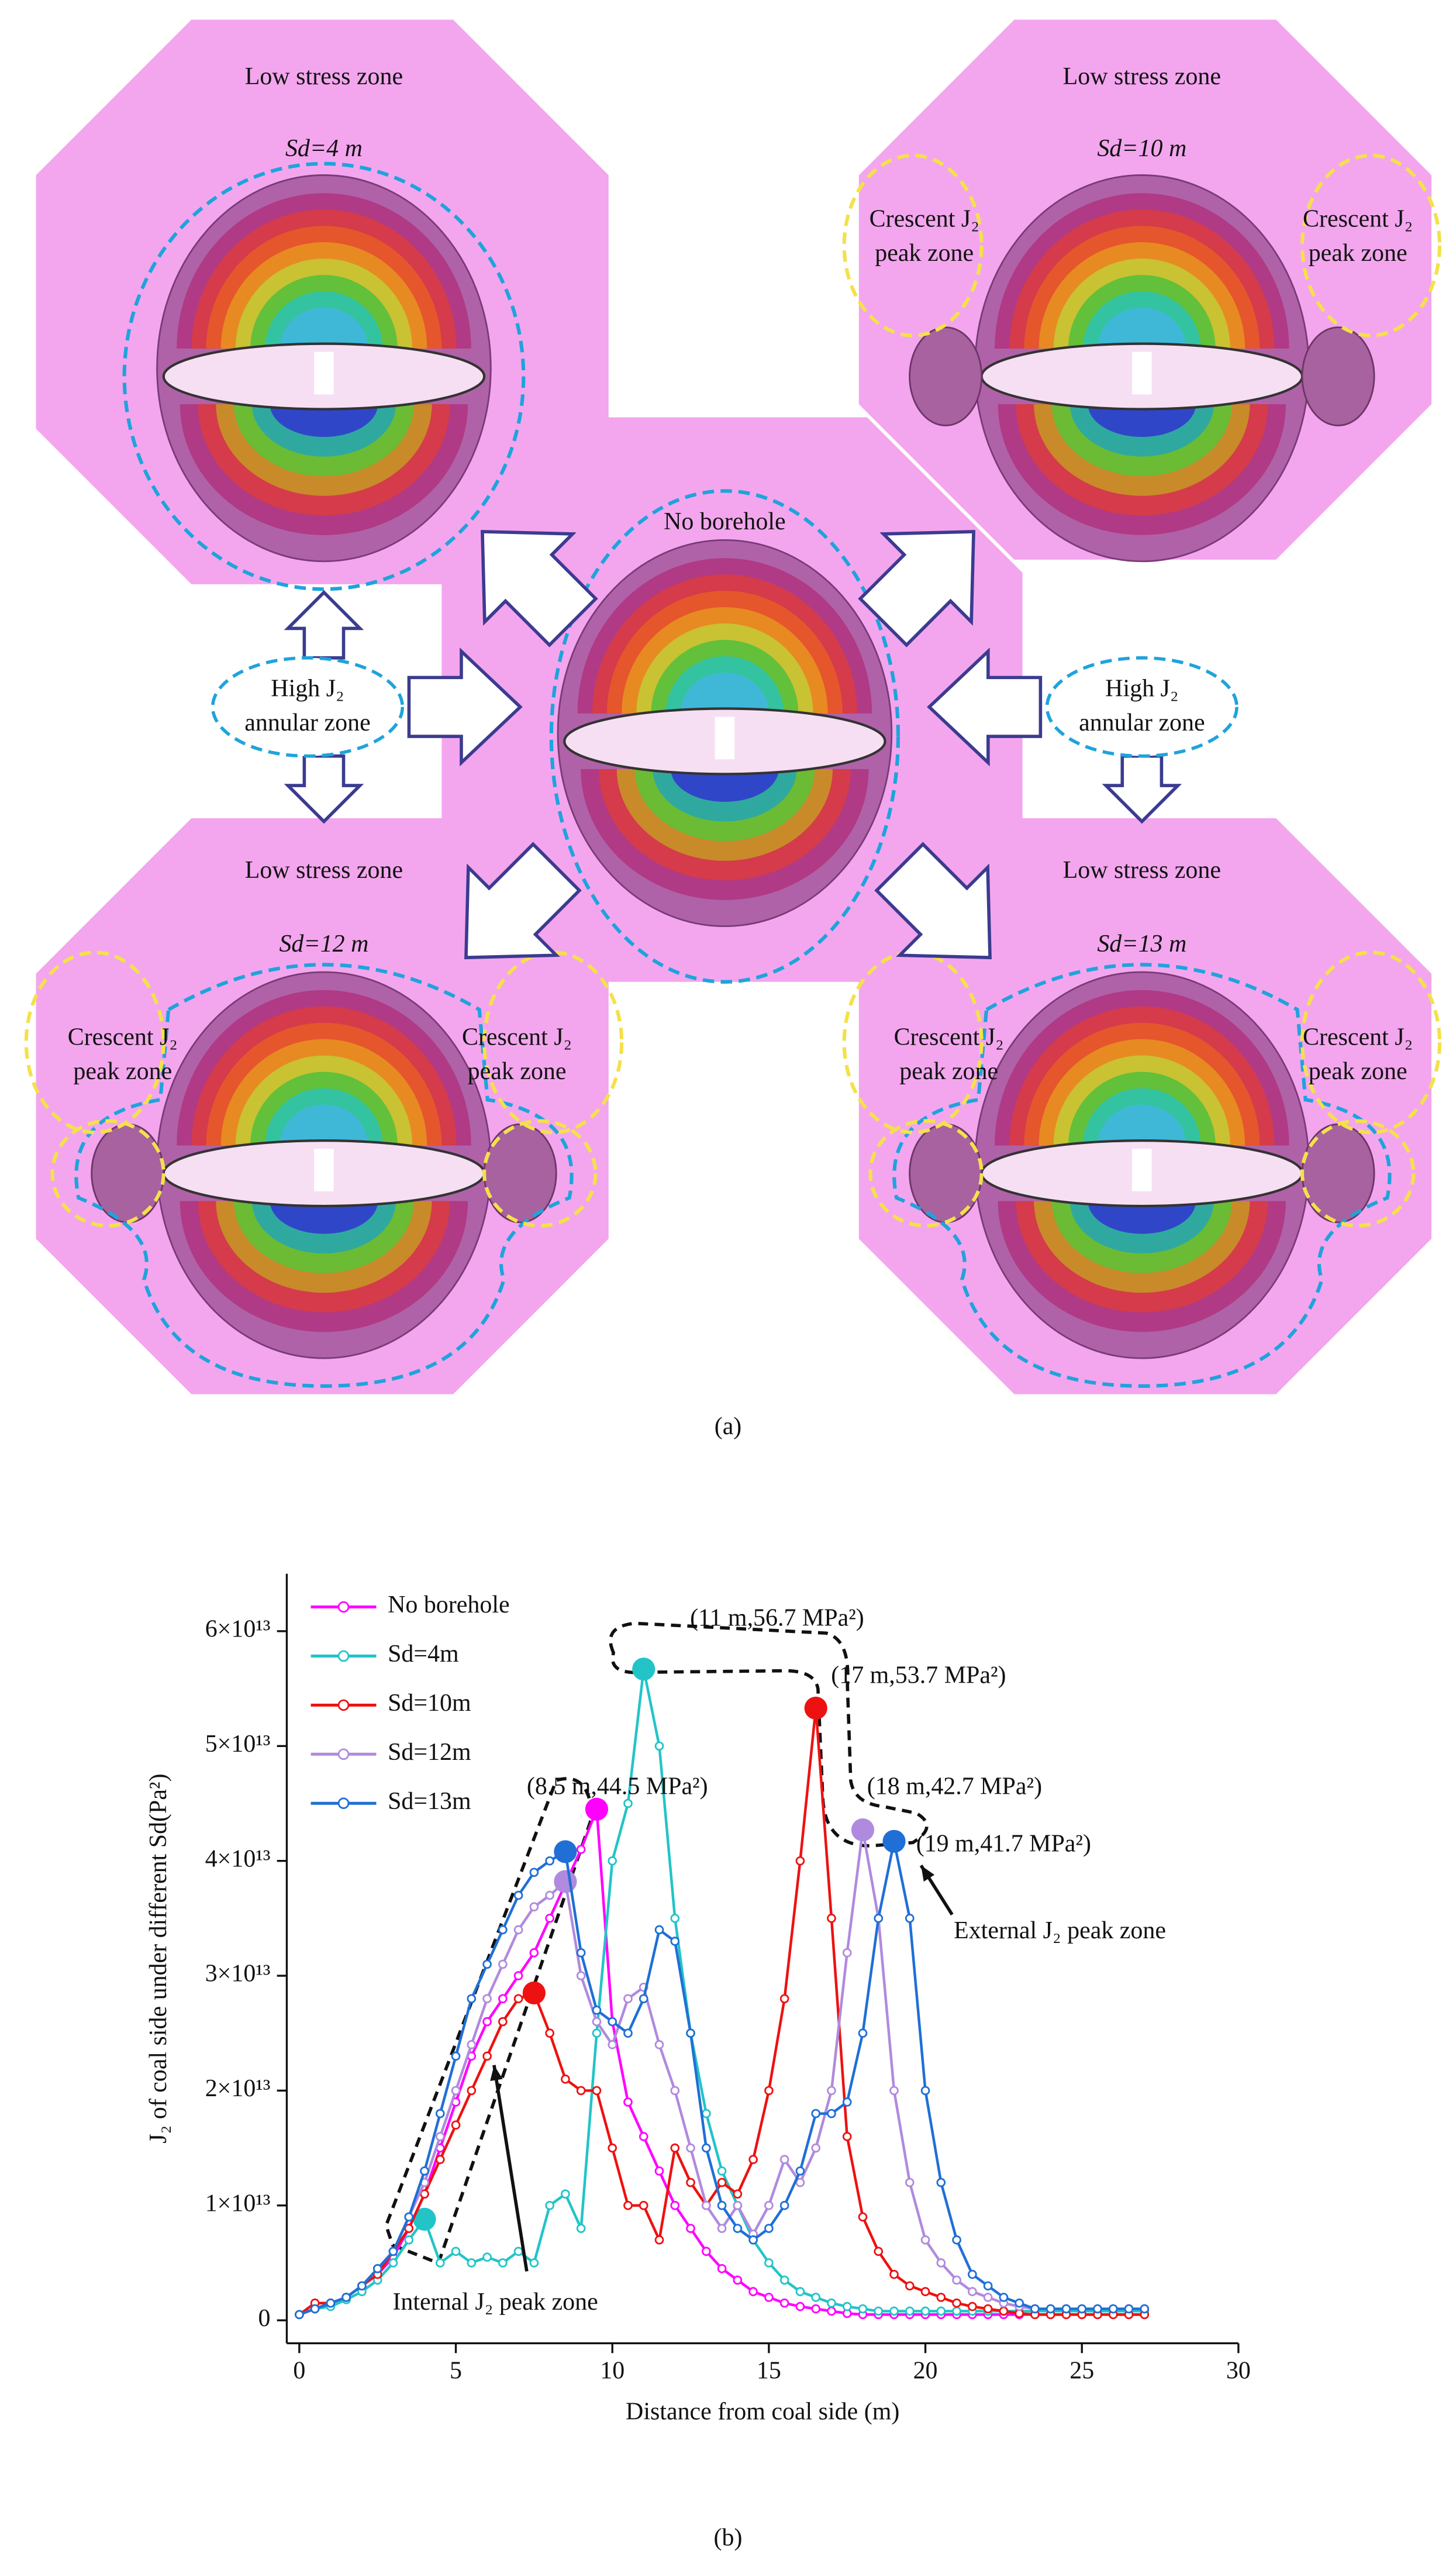 The height and width of the screenshot is (2560, 1456). I want to click on y-tick-label: 4×10¹³, so click(238, 1858).